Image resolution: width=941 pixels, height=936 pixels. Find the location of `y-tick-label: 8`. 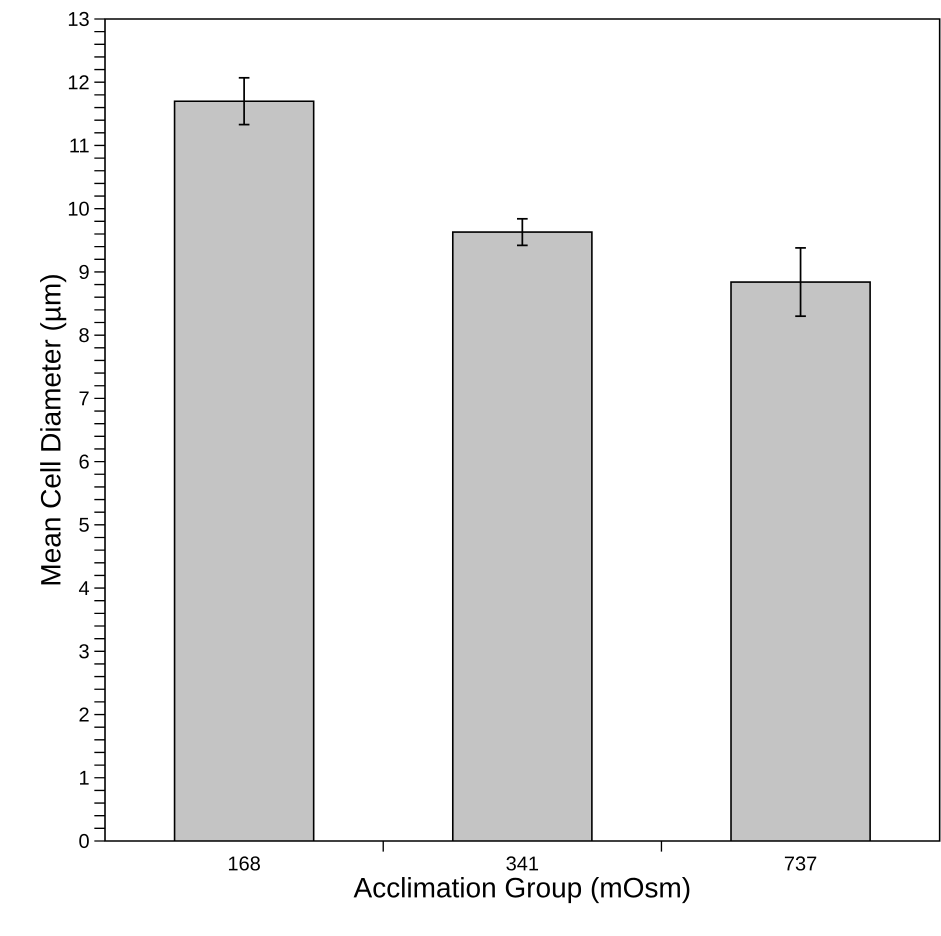

y-tick-label: 8 is located at coordinates (84, 335).